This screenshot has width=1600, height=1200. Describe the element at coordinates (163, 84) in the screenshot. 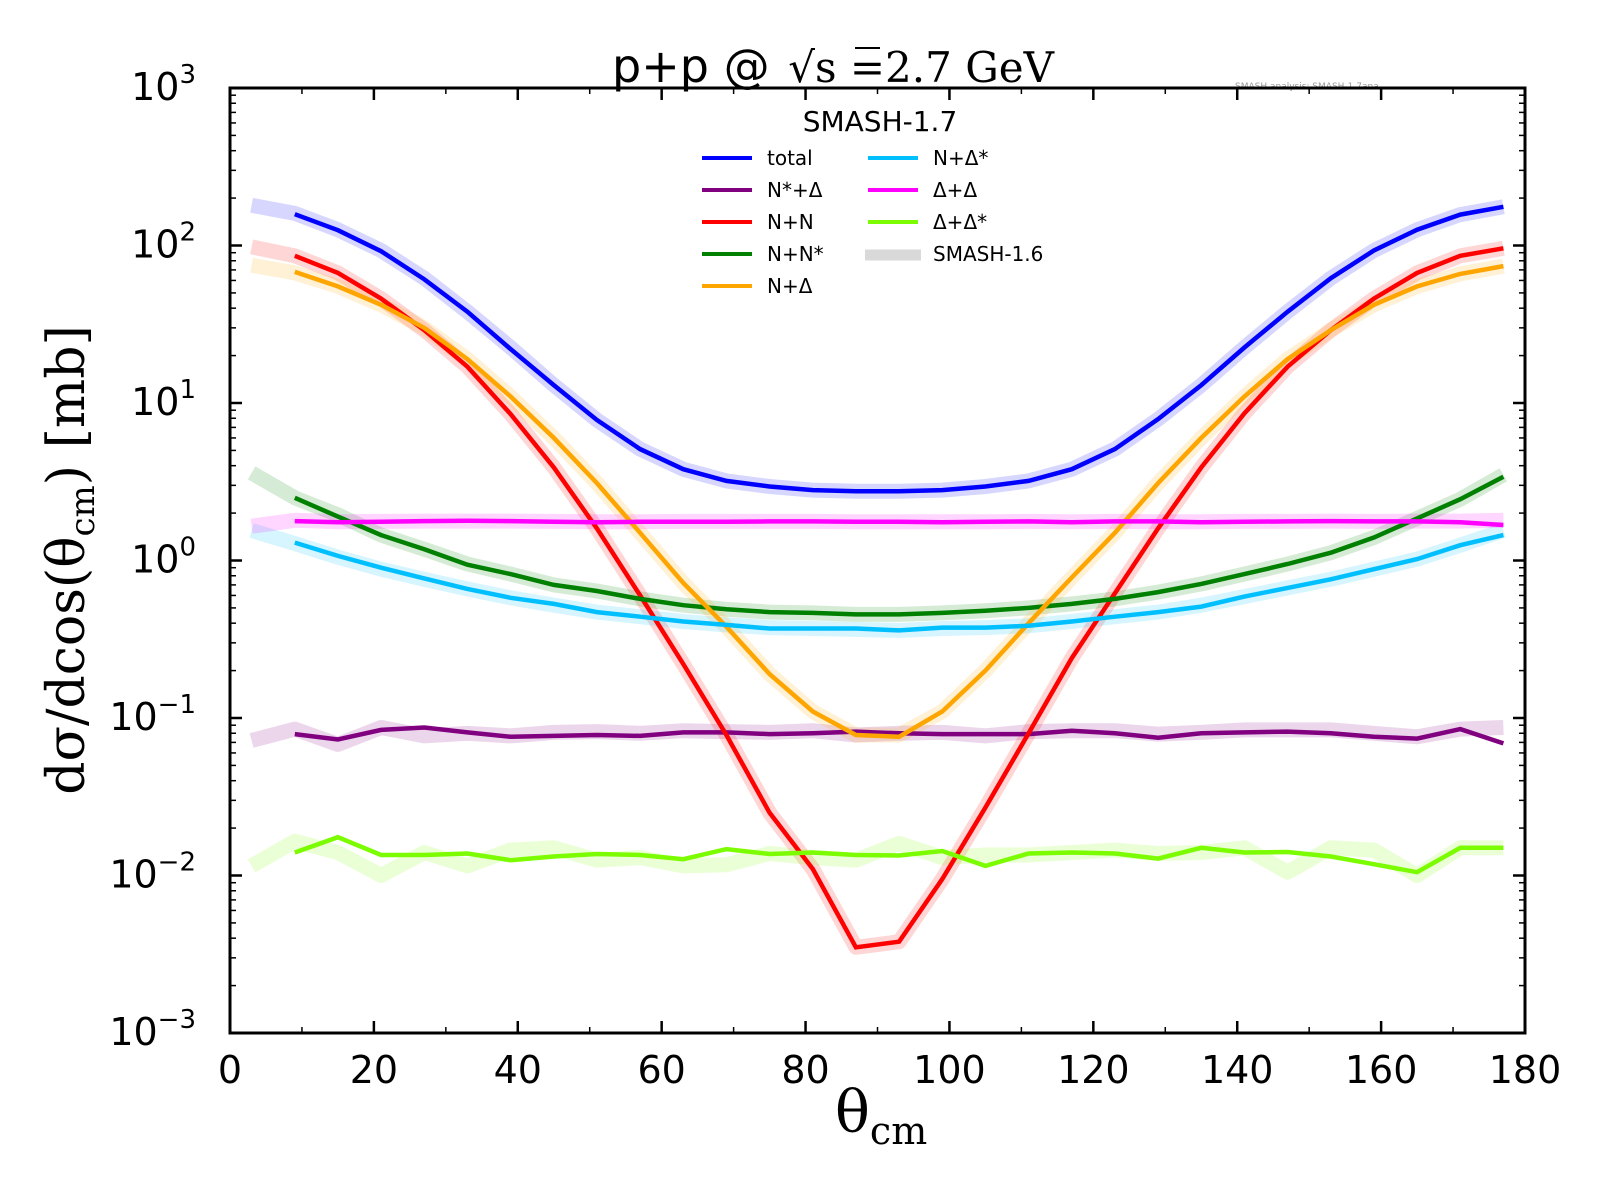

I see `y-tick-label: 10³` at that location.